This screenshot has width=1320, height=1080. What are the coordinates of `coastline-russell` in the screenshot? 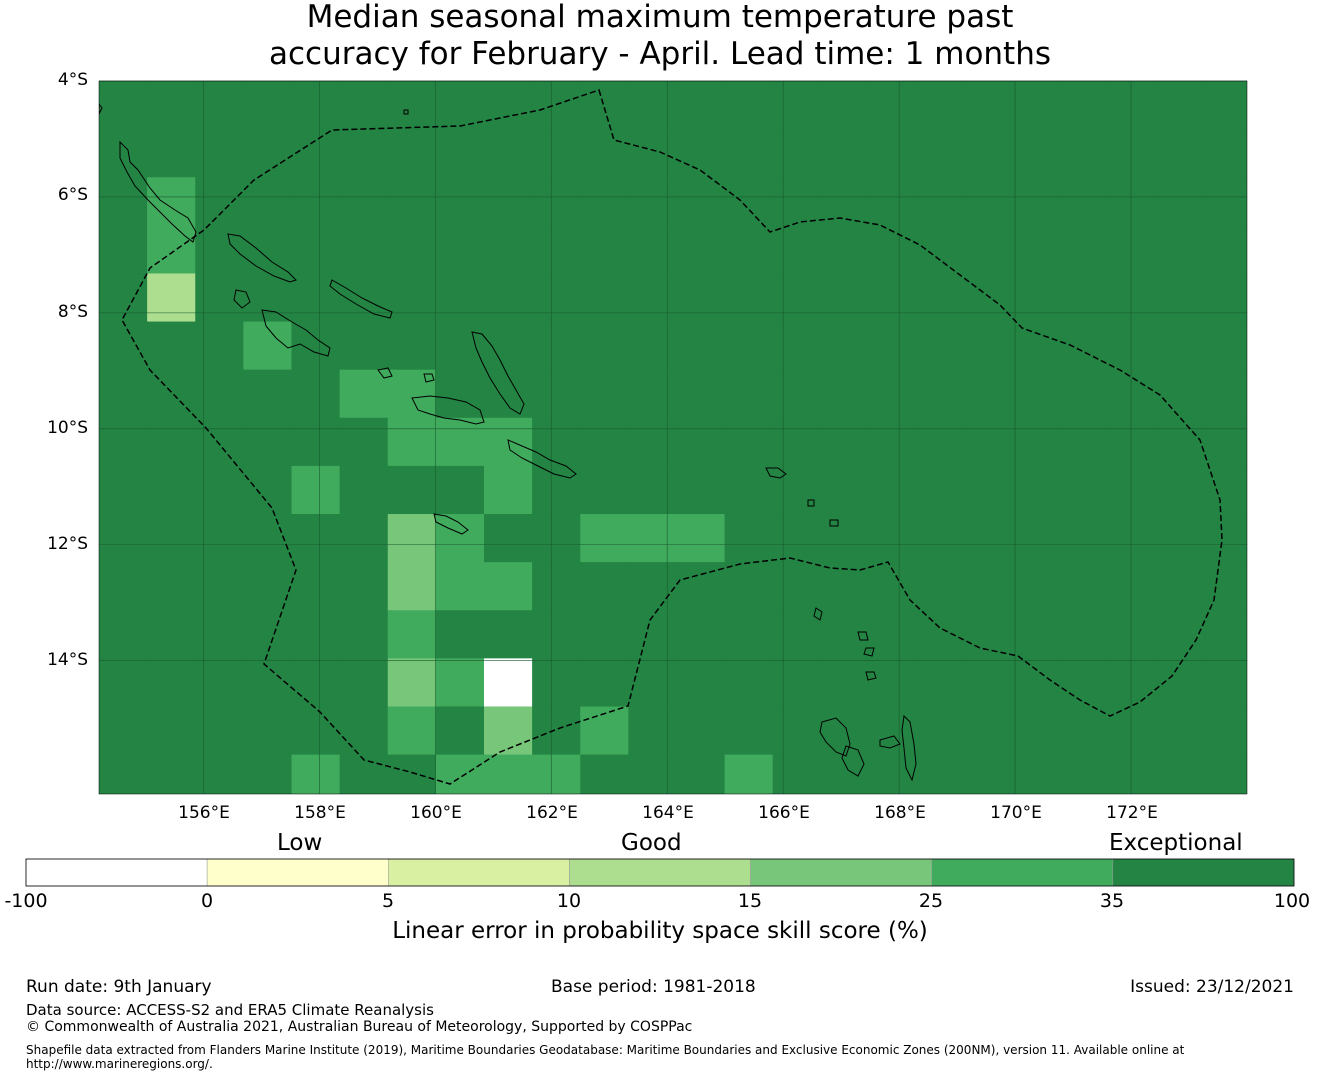 It's located at (385, 373).